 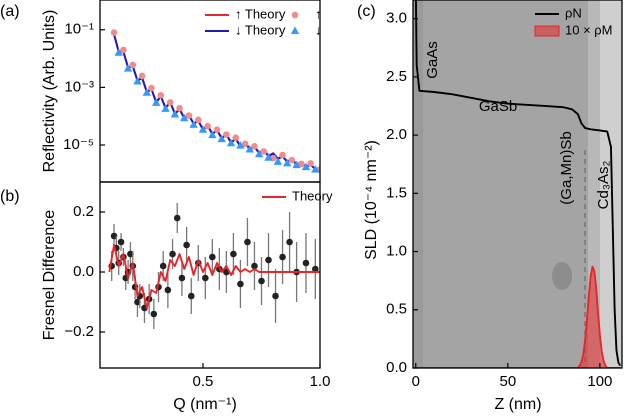 What do you see at coordinates (205, 404) in the screenshot?
I see `x-axis-label: Q (nm⁻¹)` at bounding box center [205, 404].